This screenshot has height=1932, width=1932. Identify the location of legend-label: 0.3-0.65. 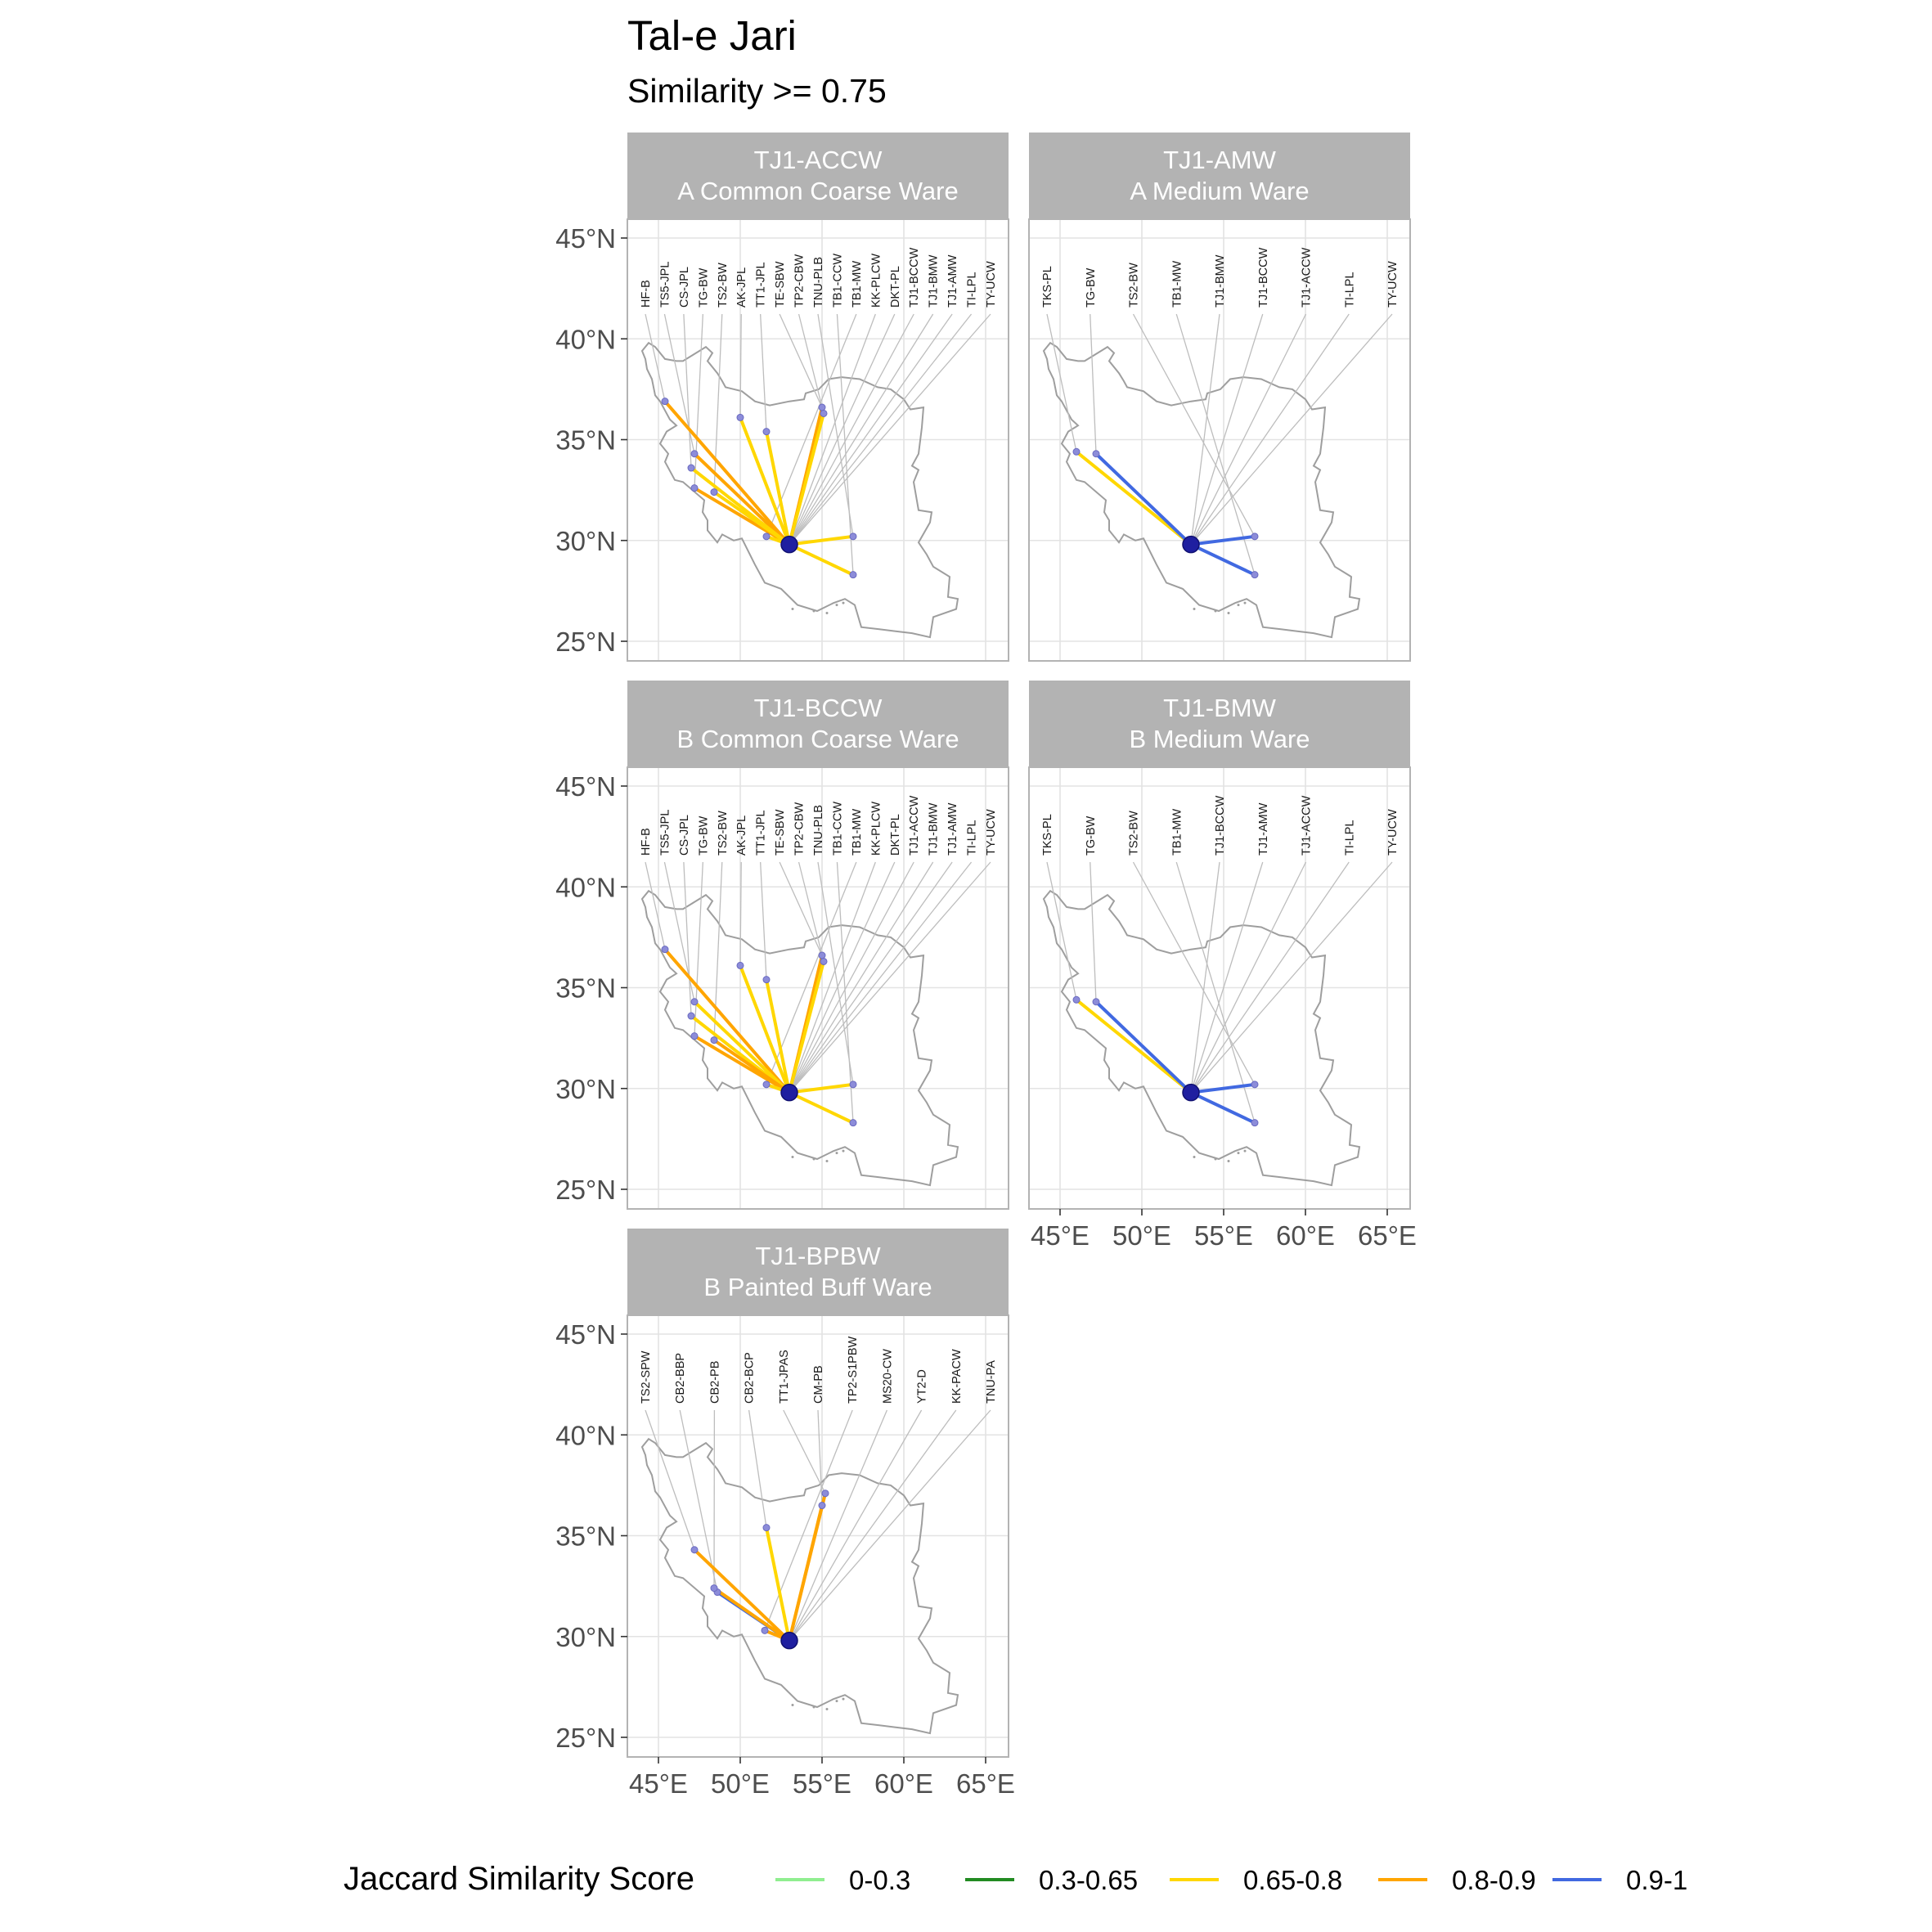
(1088, 1880).